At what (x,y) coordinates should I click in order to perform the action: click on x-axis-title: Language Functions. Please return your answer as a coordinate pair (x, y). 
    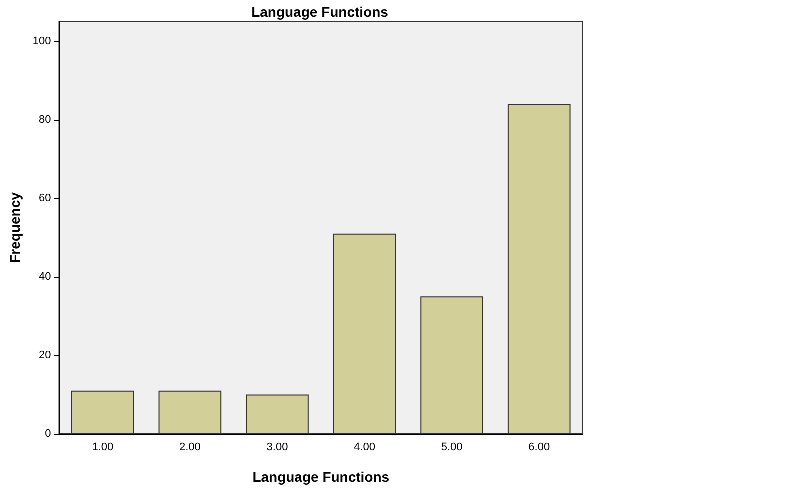
    Looking at the image, I should click on (321, 477).